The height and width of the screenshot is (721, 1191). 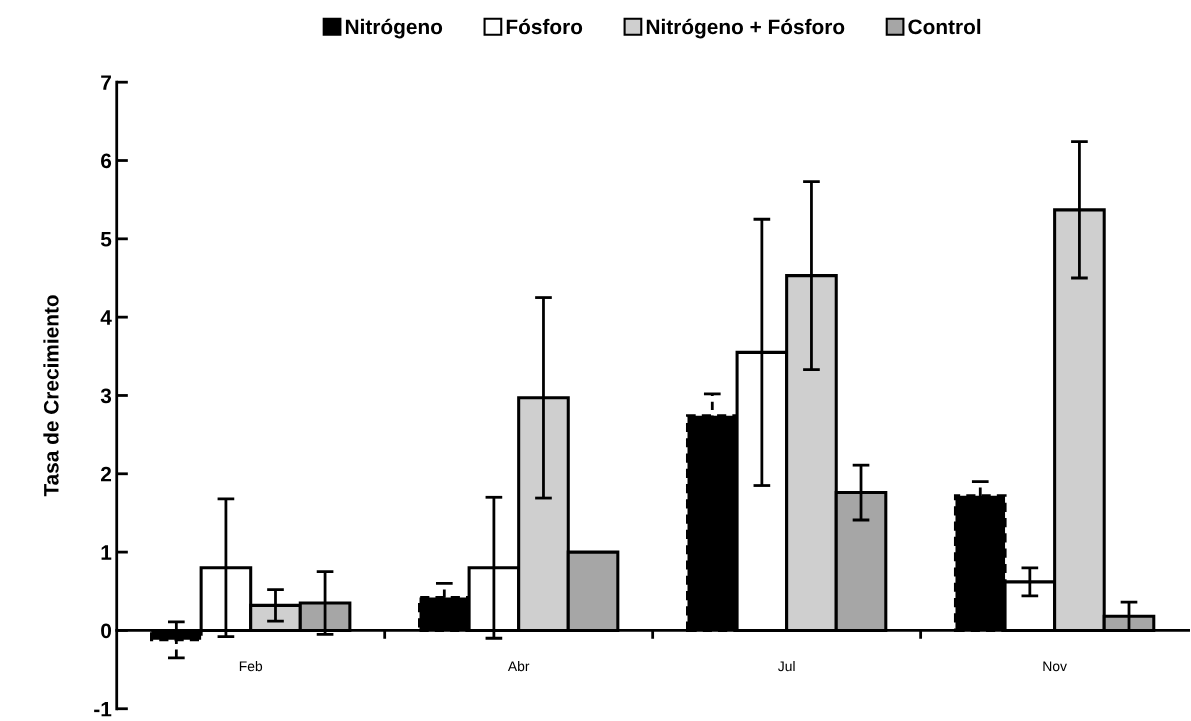 I want to click on y-tick-label: 2, so click(x=106, y=474).